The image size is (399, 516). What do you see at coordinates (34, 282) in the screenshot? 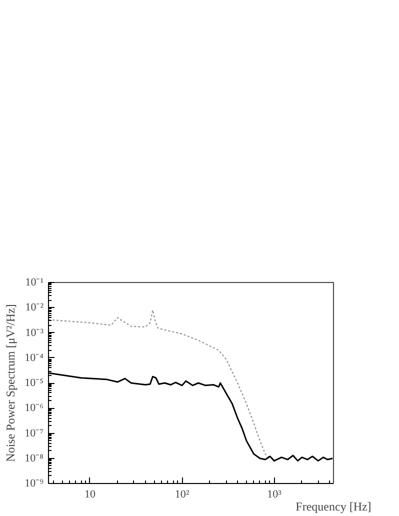
I see `y-tick-label: 10⁻¹` at bounding box center [34, 282].